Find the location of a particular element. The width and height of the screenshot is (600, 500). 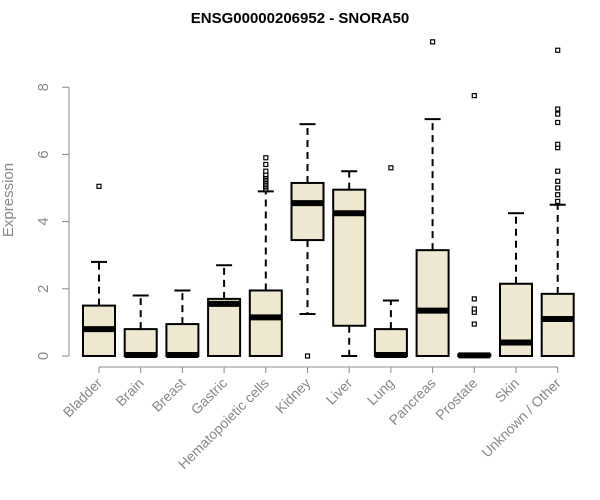

box-breast is located at coordinates (182, 323).